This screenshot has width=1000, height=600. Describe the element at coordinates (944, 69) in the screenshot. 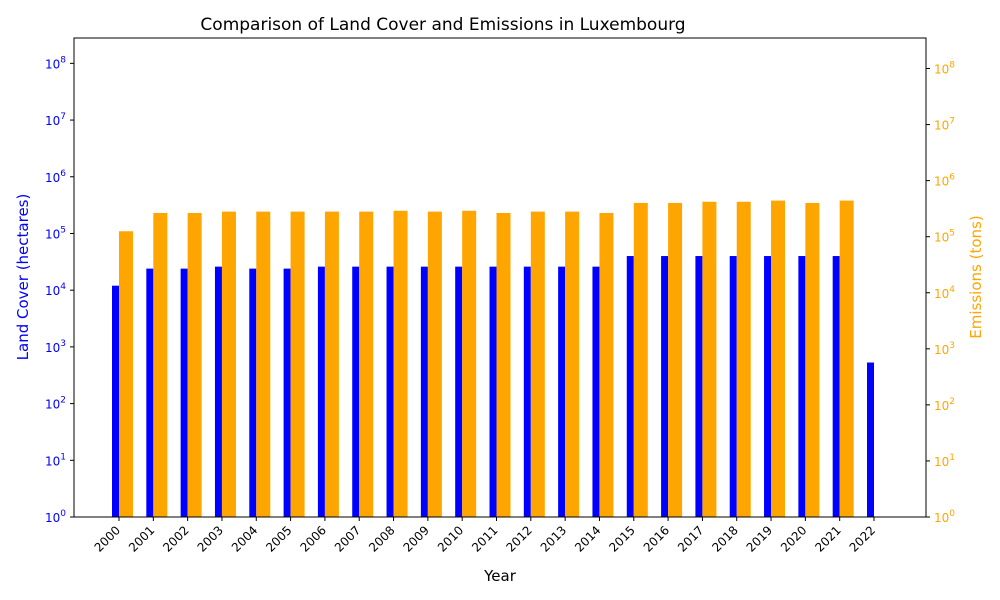

I see `right-tick-label-8: 10⁸` at that location.